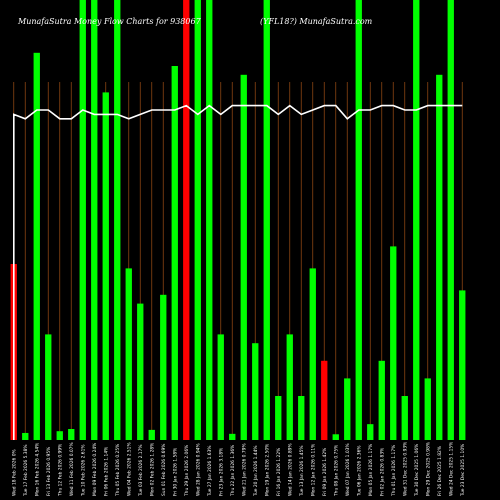  What do you see at coordinates (394, 471) in the screenshot?
I see `x-tick-label: Thu 01 Jan 2026 1.17%` at bounding box center [394, 471].